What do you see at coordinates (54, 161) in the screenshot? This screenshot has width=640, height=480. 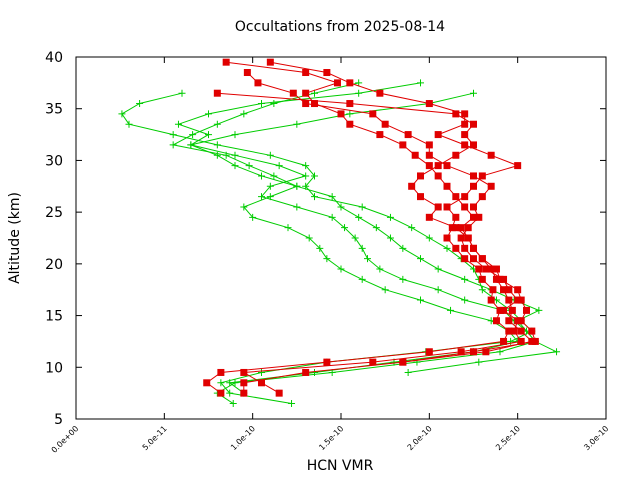 I see `y-tick-label: 30` at bounding box center [54, 161].